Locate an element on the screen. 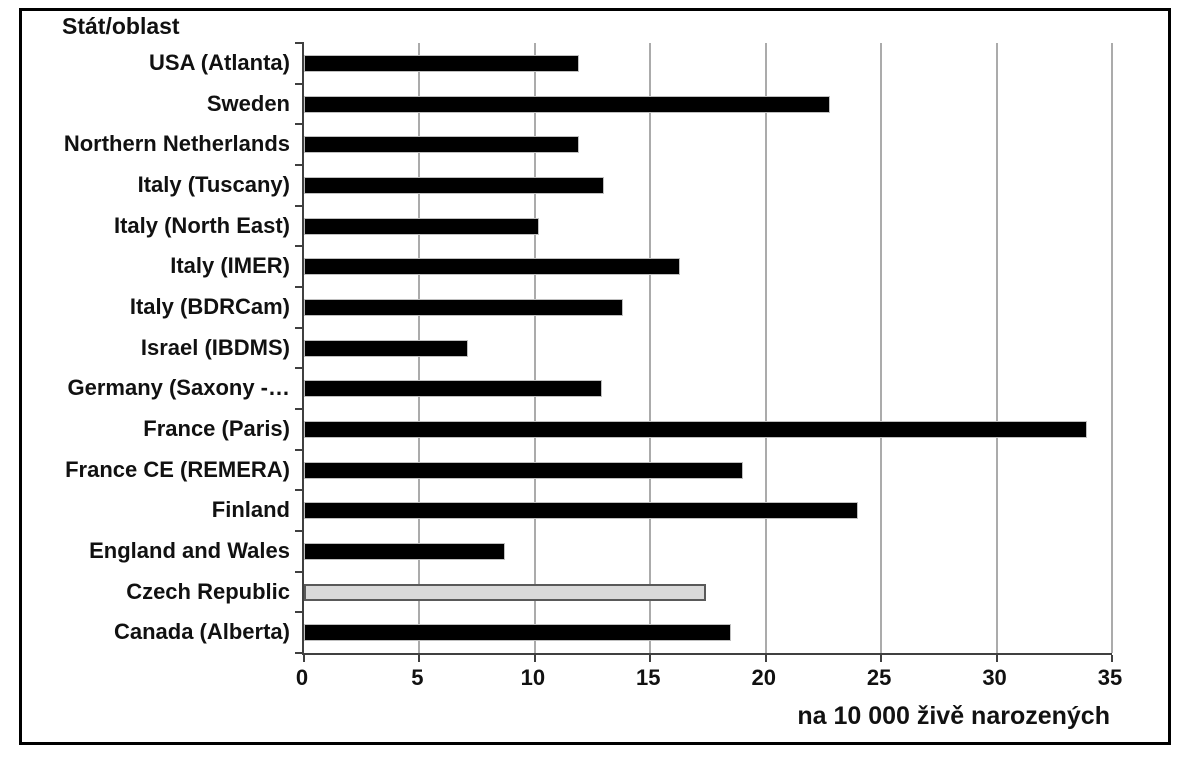 The image size is (1197, 766). category-label-italy-tuscany: Italy (Tuscany) is located at coordinates (213, 184).